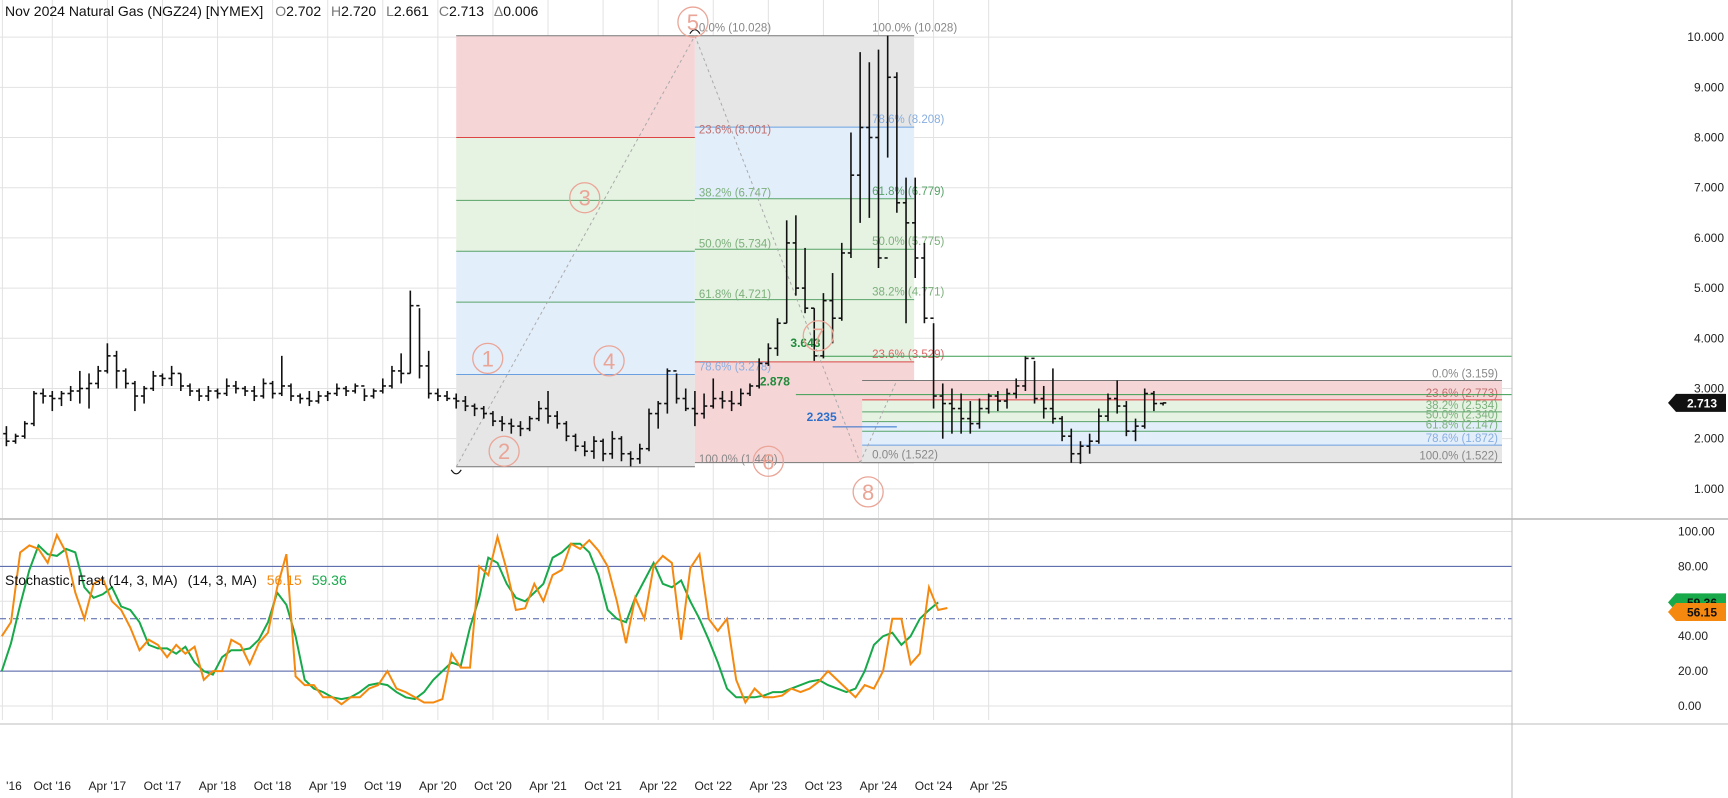 The width and height of the screenshot is (1728, 798). What do you see at coordinates (1693, 636) in the screenshot?
I see `stoch-tick-label: 40.00` at bounding box center [1693, 636].